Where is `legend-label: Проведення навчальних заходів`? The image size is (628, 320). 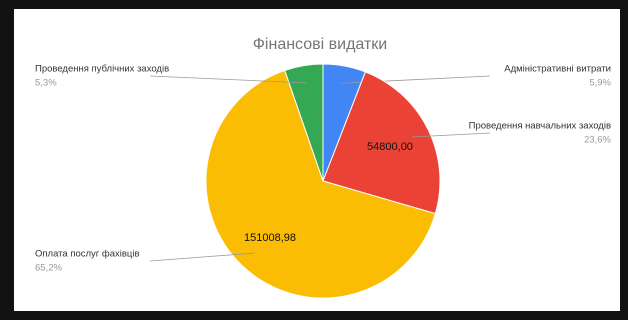
legend-label: Проведення навчальних заходів is located at coordinates (540, 126).